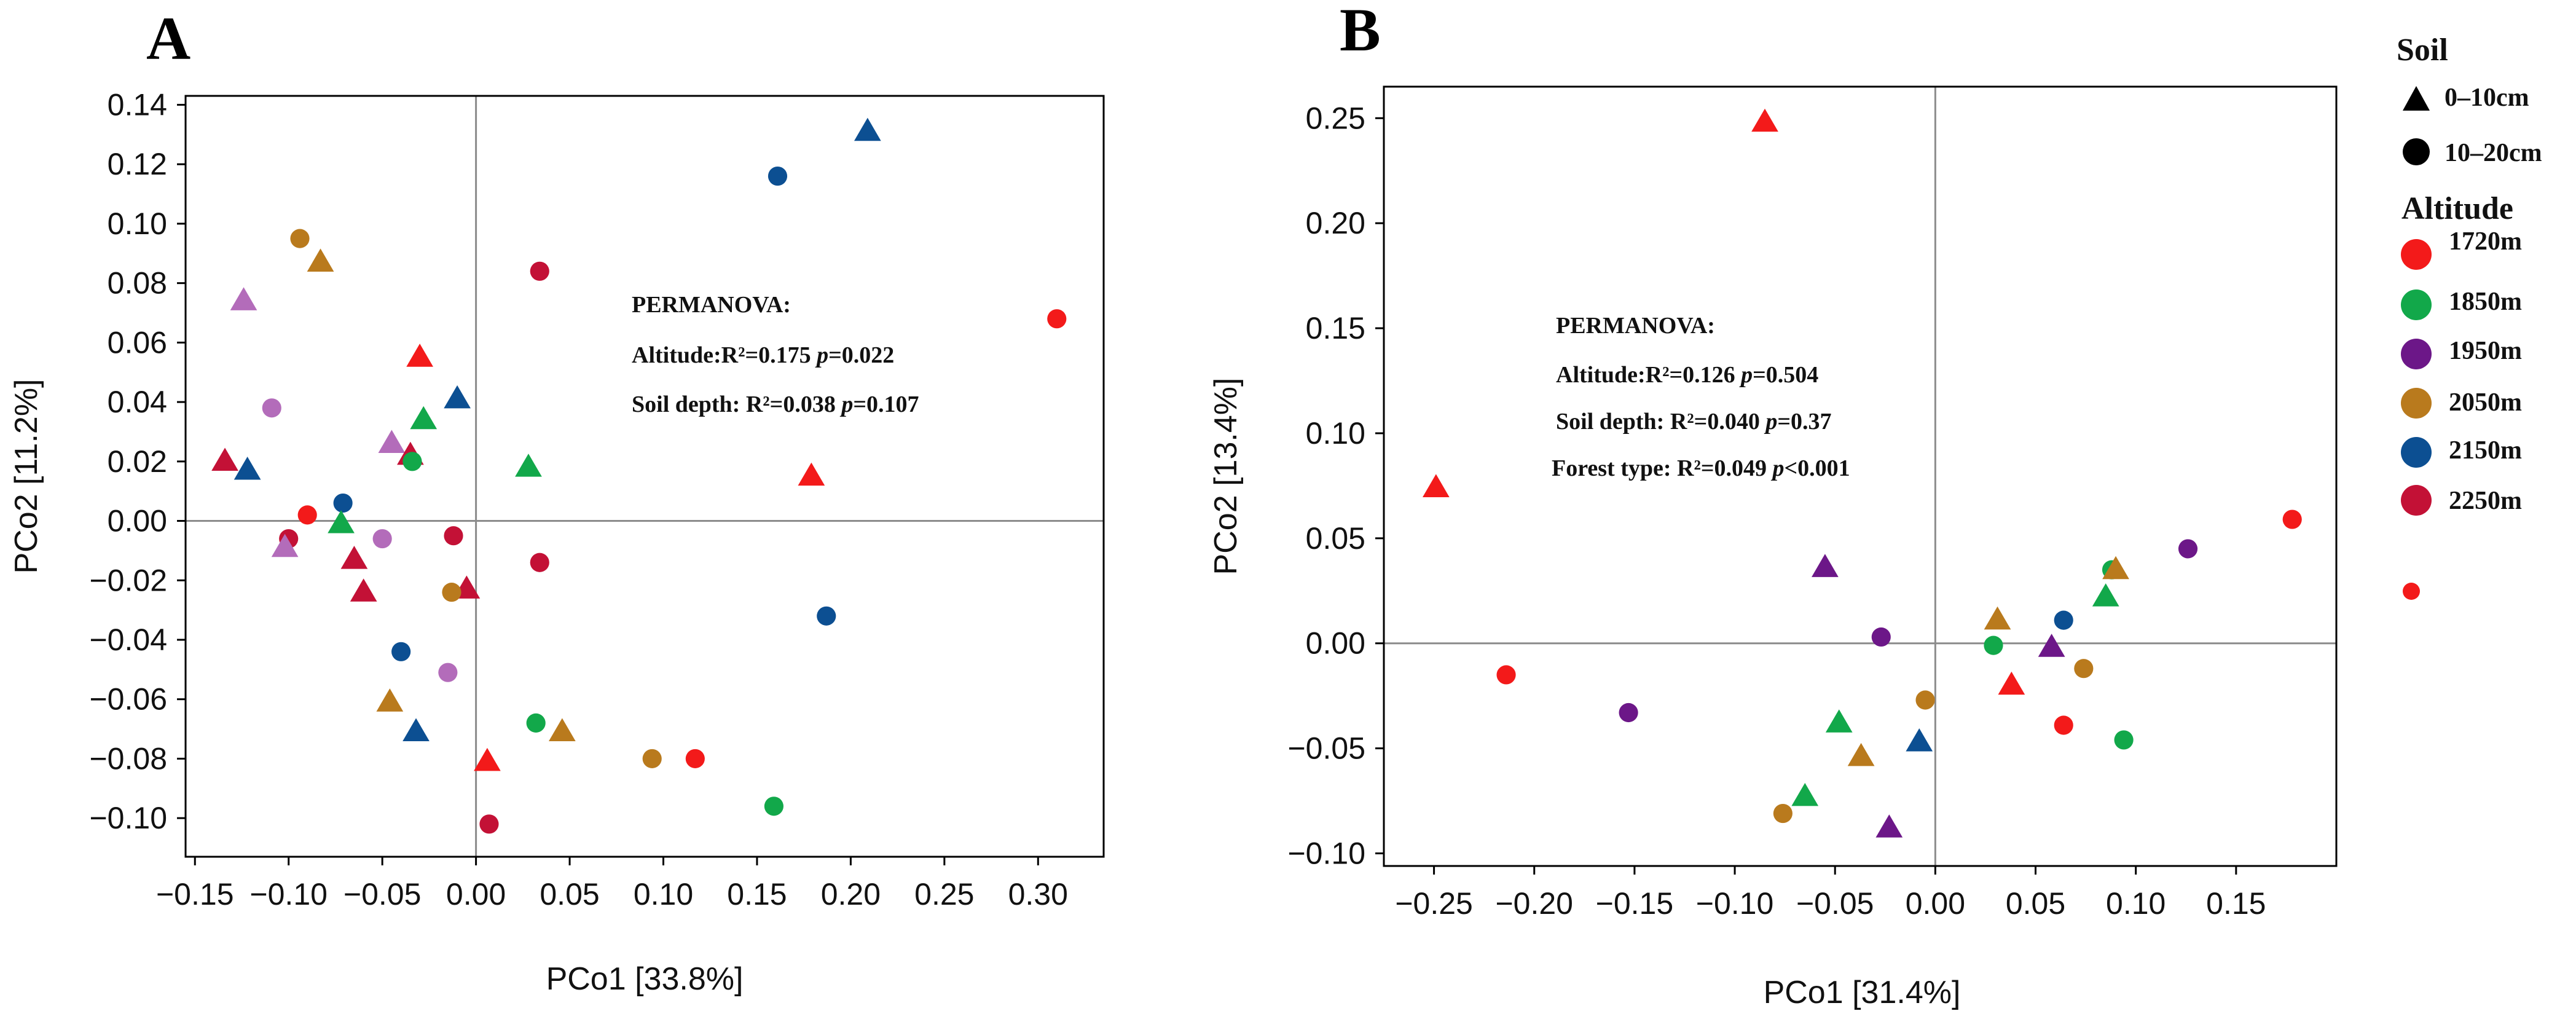 The image size is (2576, 1027). Describe the element at coordinates (1335, 328) in the screenshot. I see `y-tick-label: 0.15` at that location.